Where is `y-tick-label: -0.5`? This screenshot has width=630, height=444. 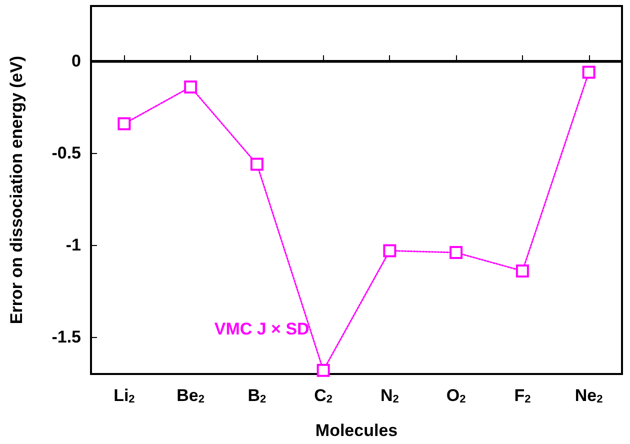 y-tick-label: -0.5 is located at coordinates (66, 153).